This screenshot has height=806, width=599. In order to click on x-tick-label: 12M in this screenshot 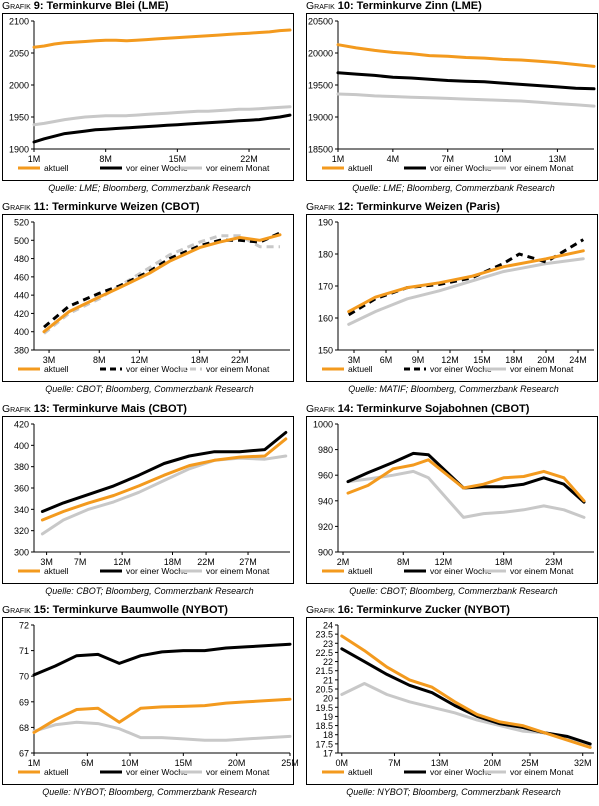, I will do `click(444, 562)`.